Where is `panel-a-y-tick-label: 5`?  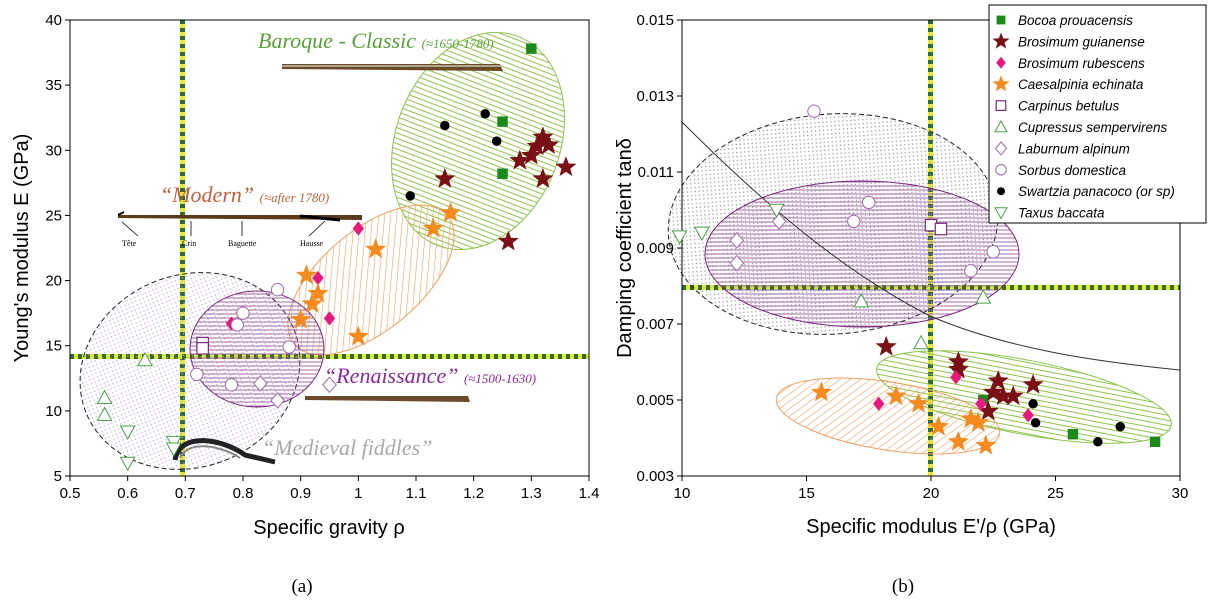 panel-a-y-tick-label: 5 is located at coordinates (58, 476).